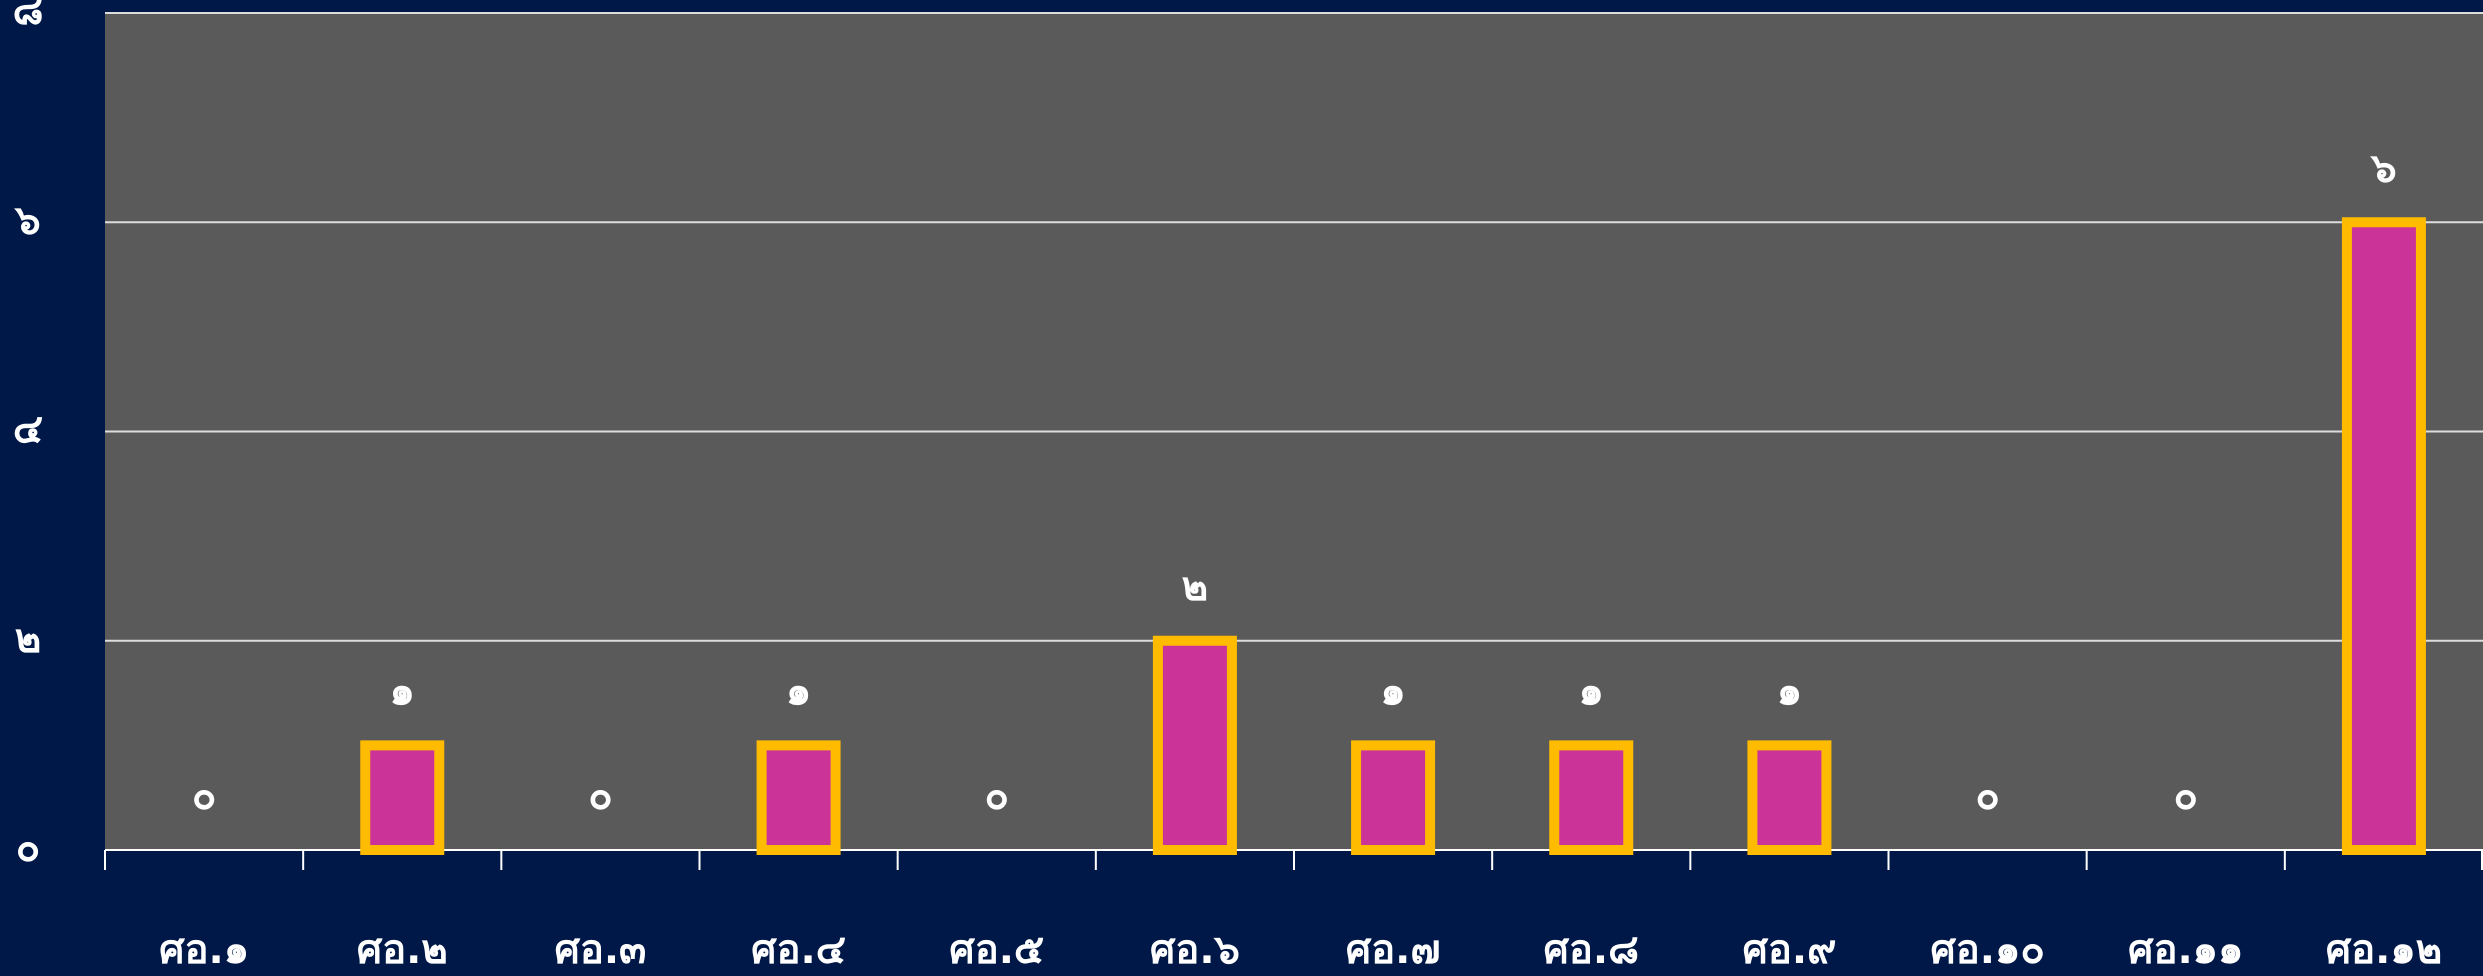  Describe the element at coordinates (1591, 950) in the screenshot. I see `x-tick-label: ศอ.๘` at that location.